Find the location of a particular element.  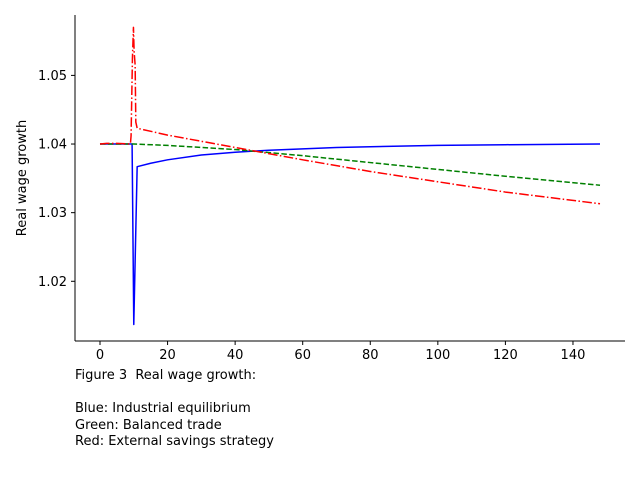

x-tick-label: 60 is located at coordinates (302, 355).